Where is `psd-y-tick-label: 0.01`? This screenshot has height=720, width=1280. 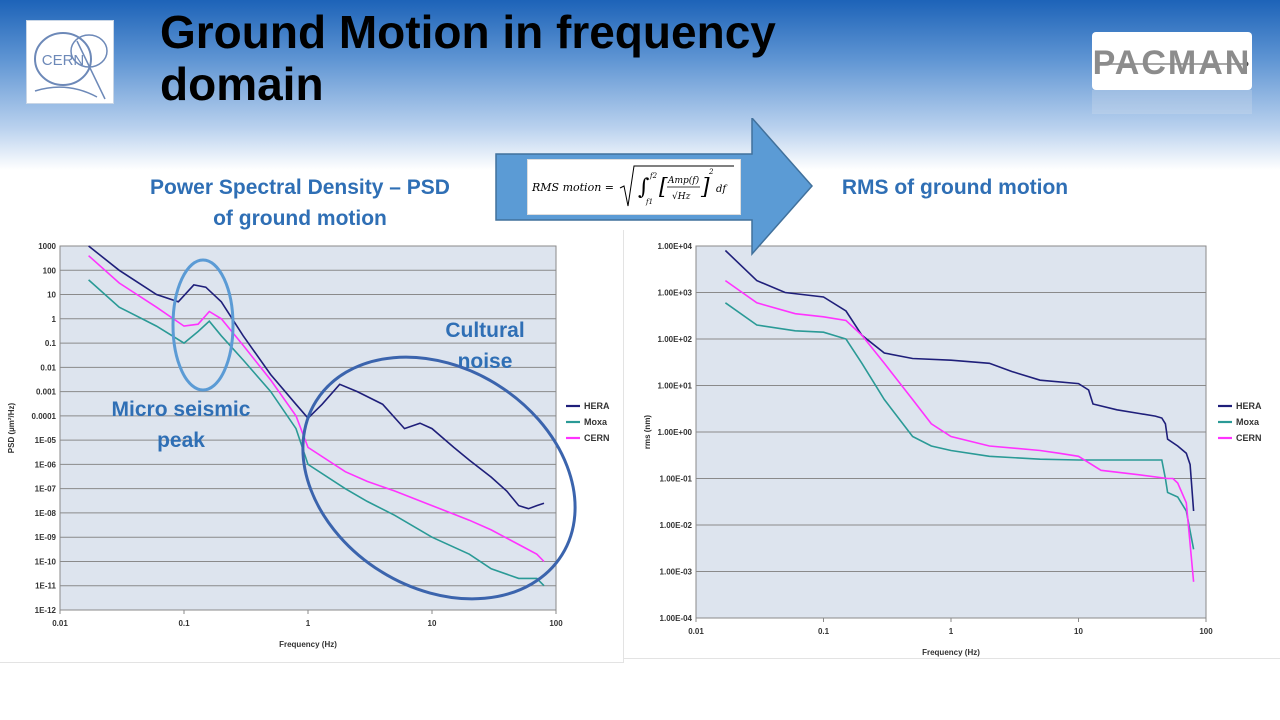 psd-y-tick-label: 0.01 is located at coordinates (48, 367).